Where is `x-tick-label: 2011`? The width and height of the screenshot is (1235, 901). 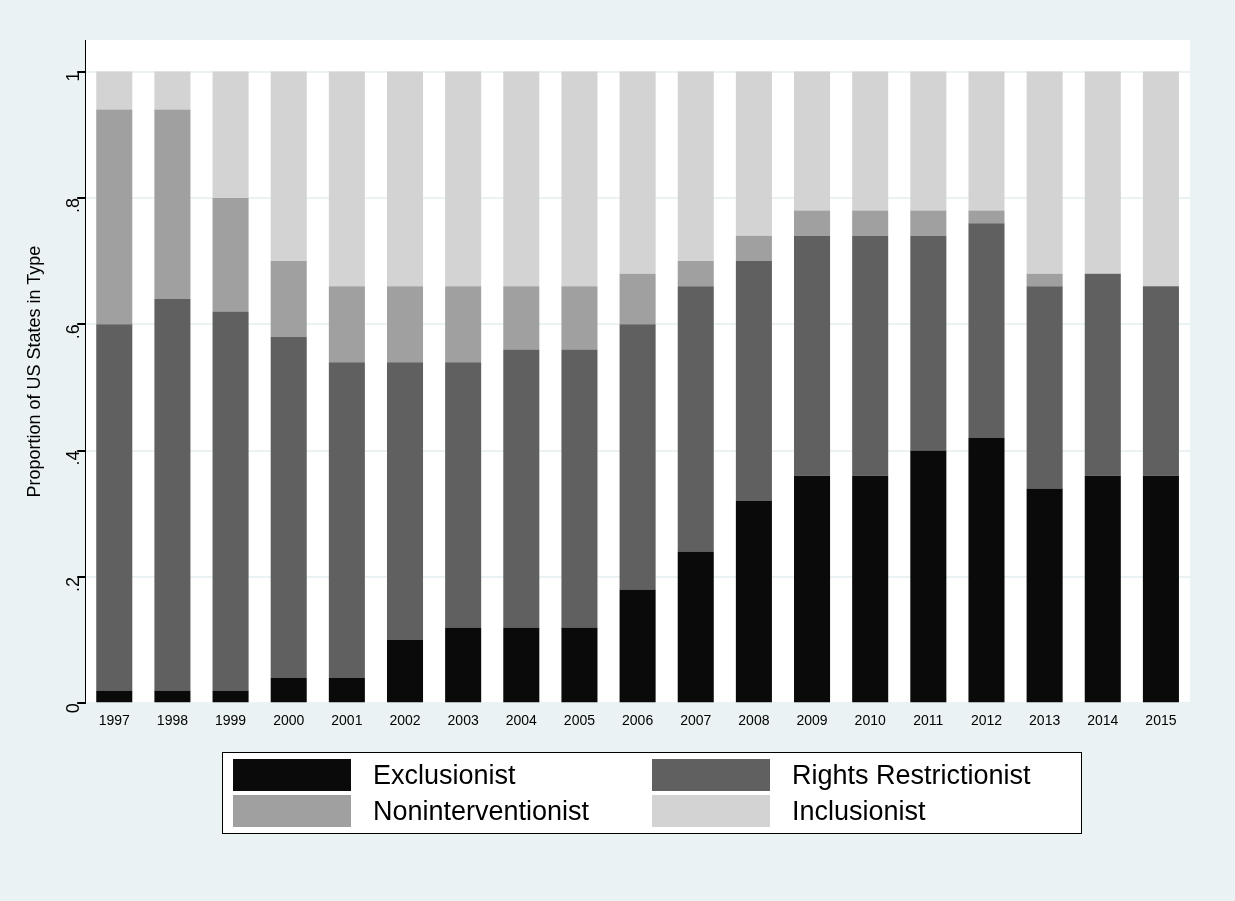
x-tick-label: 2011 is located at coordinates (928, 720).